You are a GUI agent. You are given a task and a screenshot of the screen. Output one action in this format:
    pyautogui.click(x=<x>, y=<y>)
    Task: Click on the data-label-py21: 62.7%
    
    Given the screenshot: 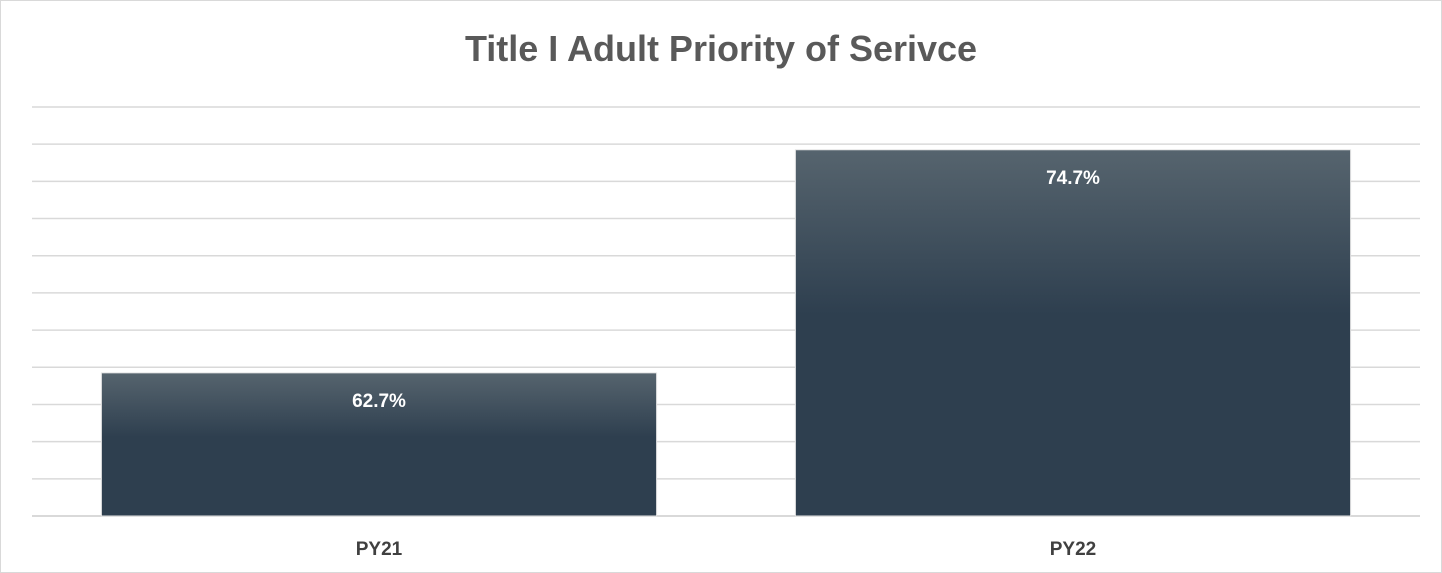 What is the action you would take?
    pyautogui.click(x=379, y=401)
    